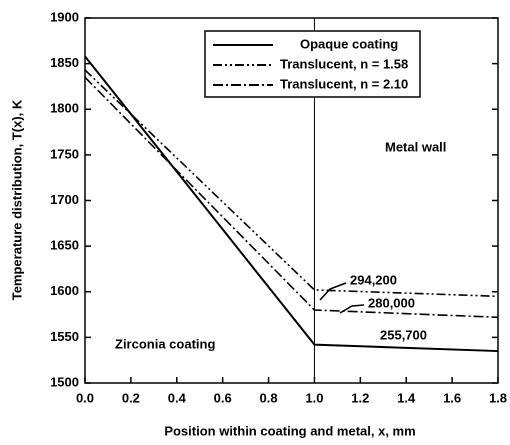 This screenshot has height=445, width=510. Describe the element at coordinates (64, 108) in the screenshot. I see `y-tick-label: 1800` at that location.